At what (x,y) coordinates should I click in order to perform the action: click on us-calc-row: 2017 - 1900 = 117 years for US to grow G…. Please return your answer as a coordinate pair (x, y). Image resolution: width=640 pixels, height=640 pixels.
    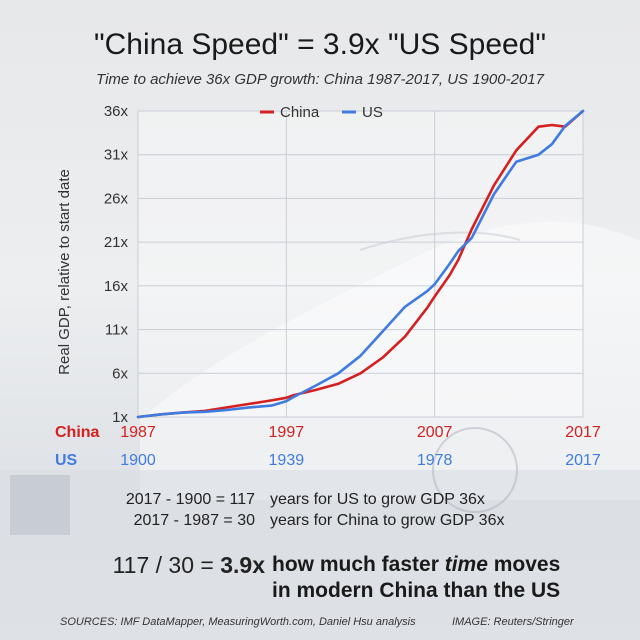
    Looking at the image, I should click on (310, 501).